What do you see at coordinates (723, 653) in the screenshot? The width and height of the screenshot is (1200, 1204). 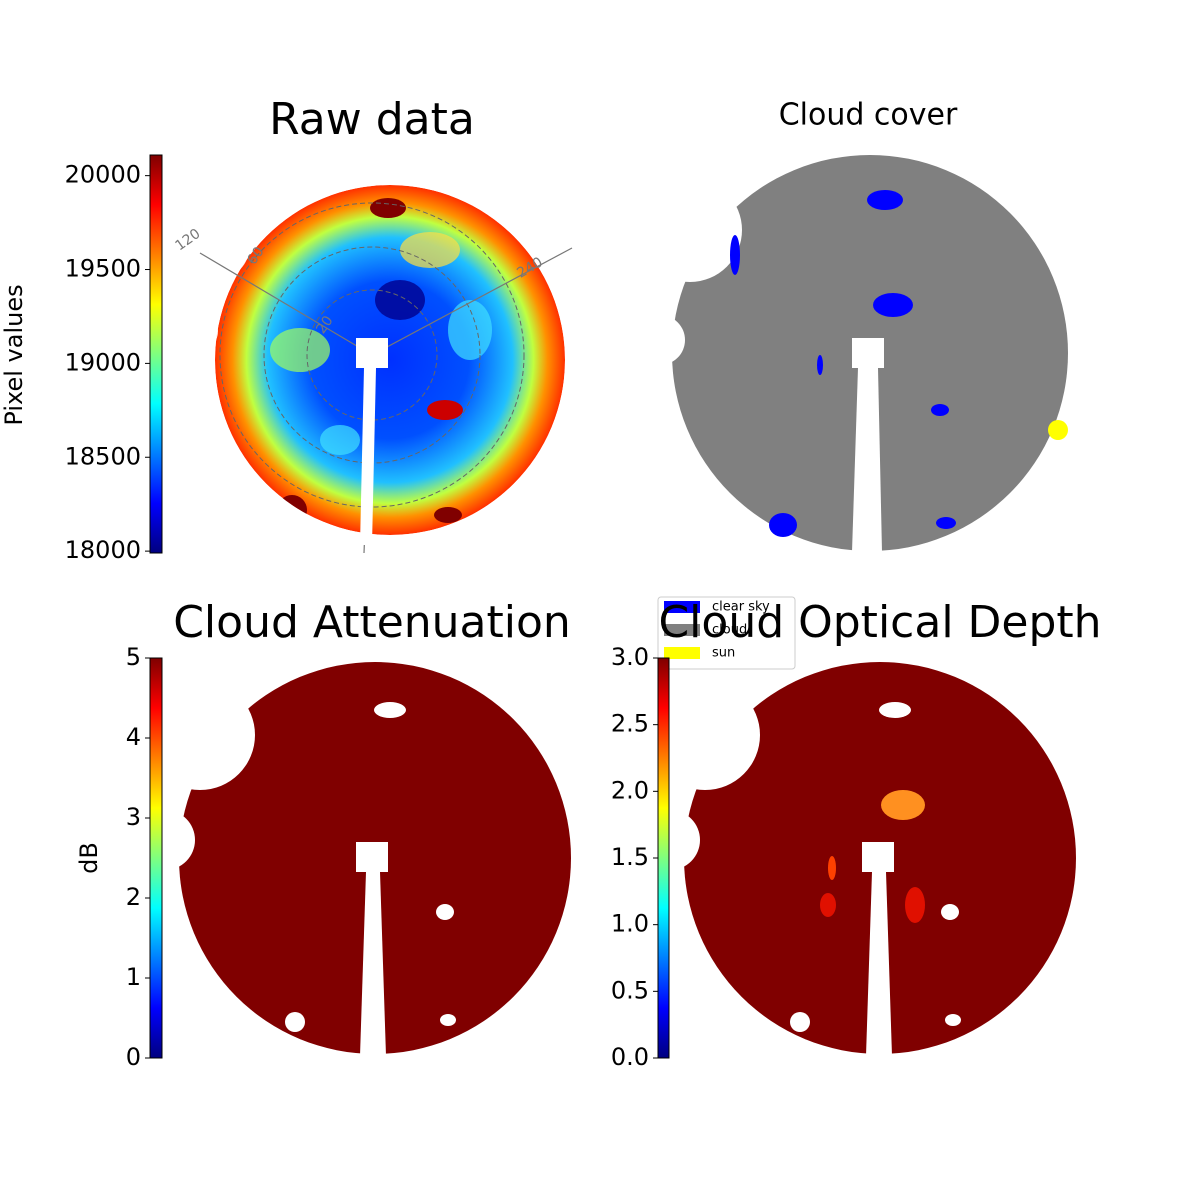 I see `legend-label: sun` at bounding box center [723, 653].